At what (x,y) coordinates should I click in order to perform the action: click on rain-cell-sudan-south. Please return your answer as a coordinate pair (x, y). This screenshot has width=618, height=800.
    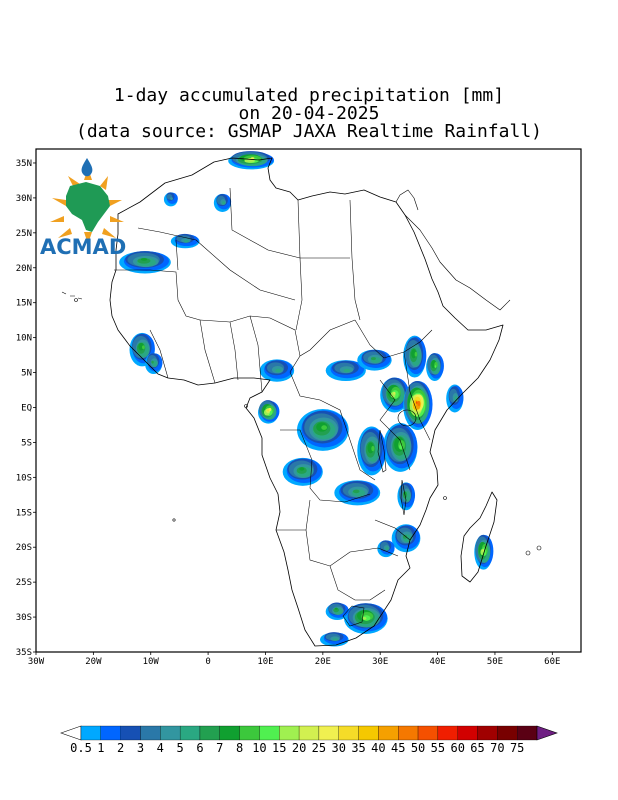
    Looking at the image, I should click on (373, 359).